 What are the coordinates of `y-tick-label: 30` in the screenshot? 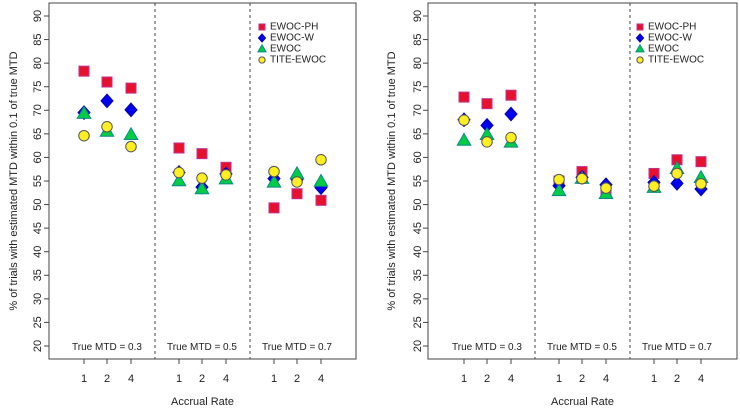 It's located at (418, 299).